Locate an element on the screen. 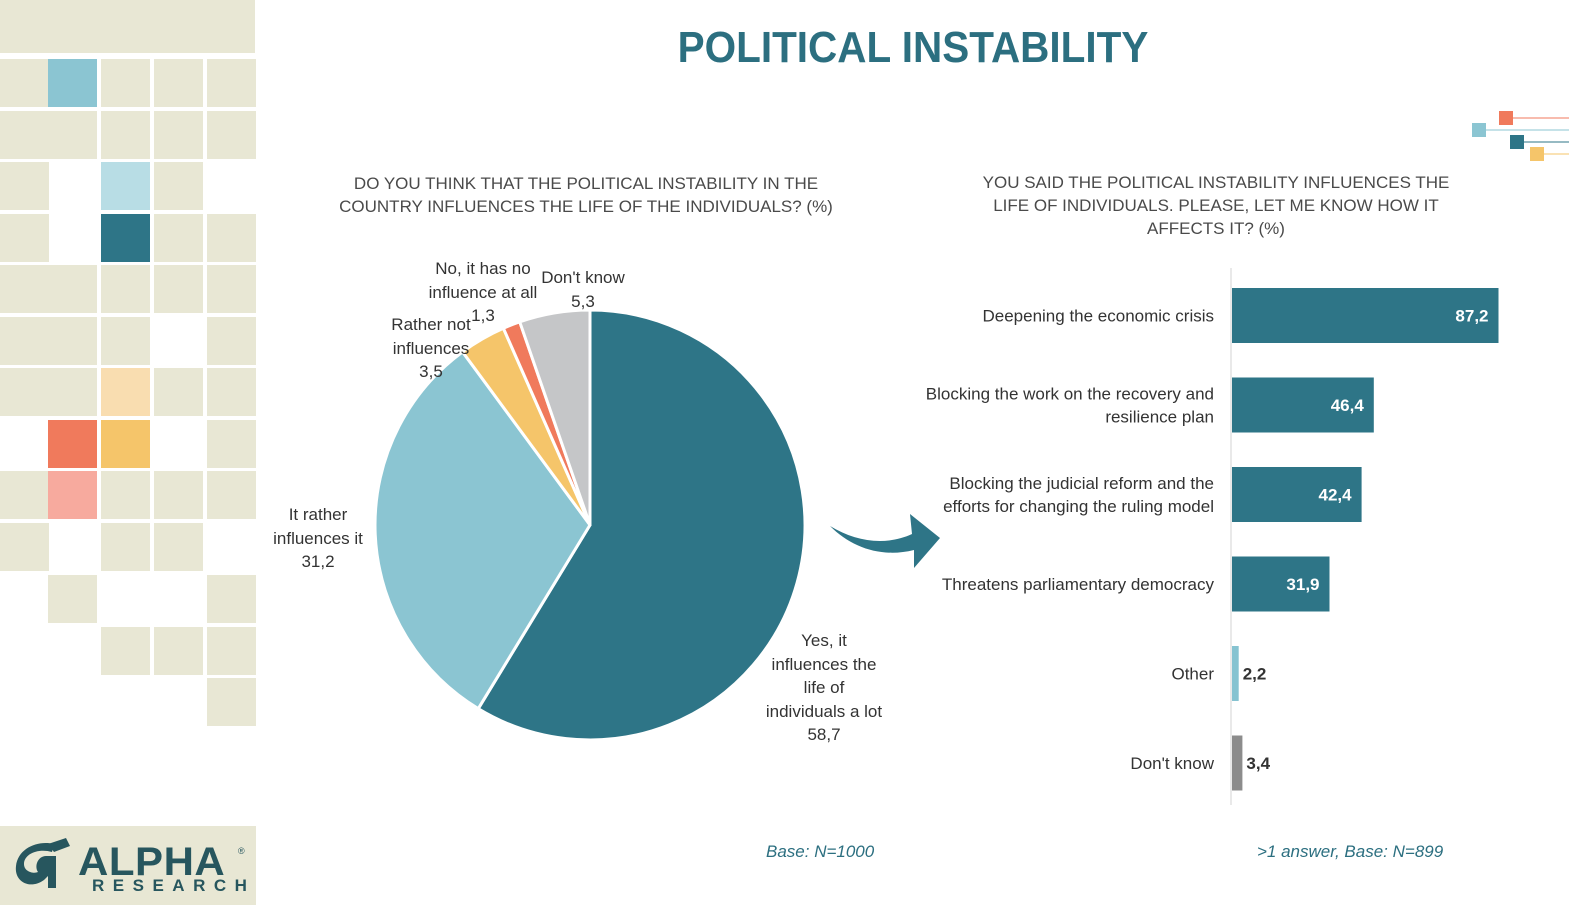 The image size is (1569, 905). pie-label-rathernot: Rather not influences 3,5 is located at coordinates (431, 348).